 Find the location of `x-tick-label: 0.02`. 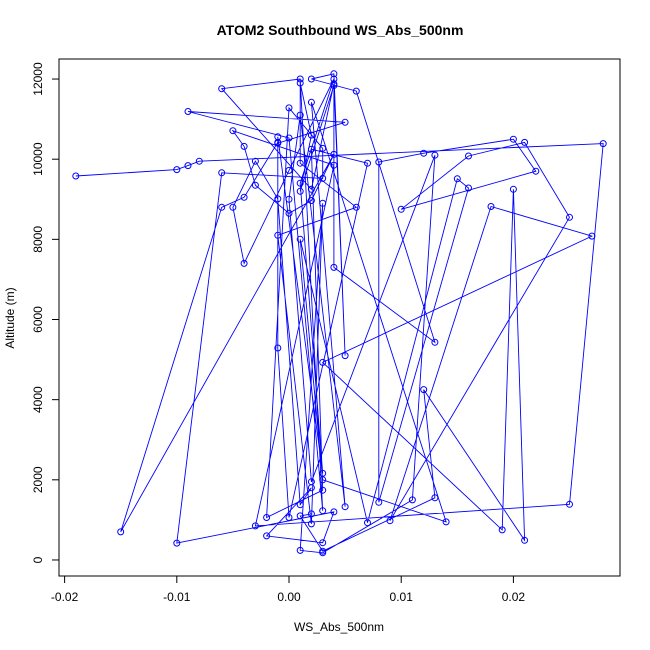

x-tick-label: 0.02 is located at coordinates (514, 597).